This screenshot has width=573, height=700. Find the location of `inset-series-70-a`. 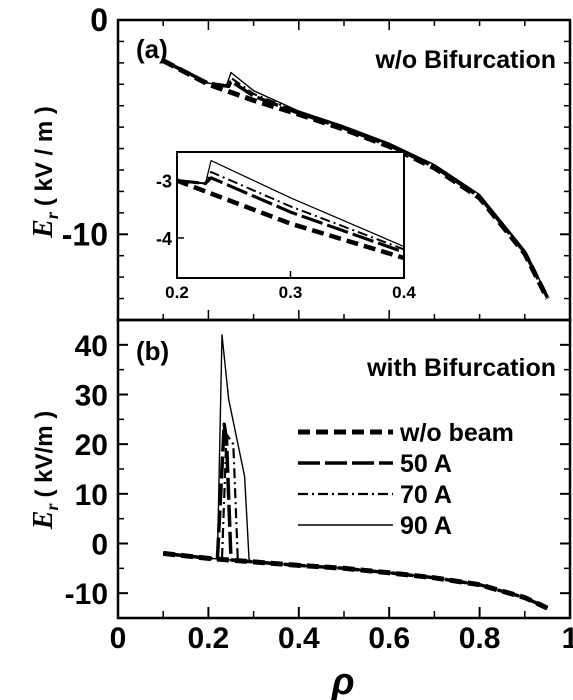

inset-series-70-a is located at coordinates (290, 211).